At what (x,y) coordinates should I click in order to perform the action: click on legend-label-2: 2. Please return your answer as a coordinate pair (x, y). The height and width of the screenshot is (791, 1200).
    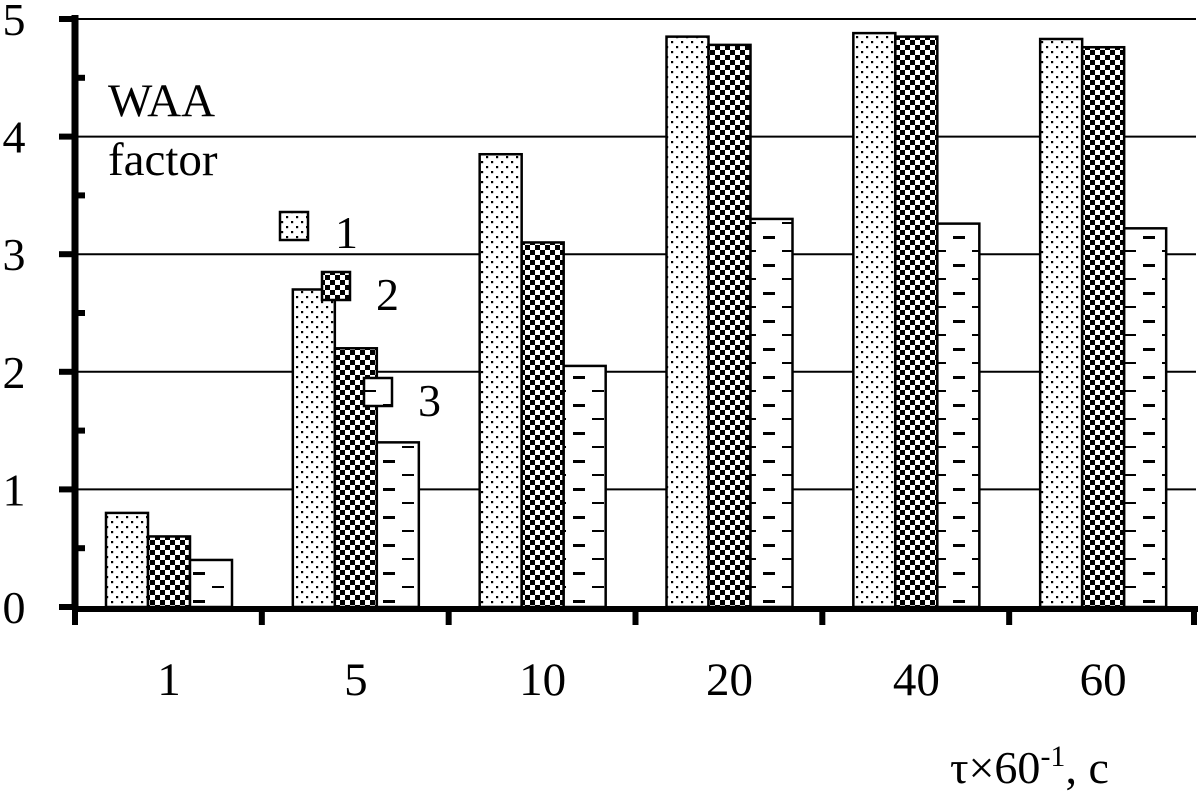
    Looking at the image, I should click on (387, 294).